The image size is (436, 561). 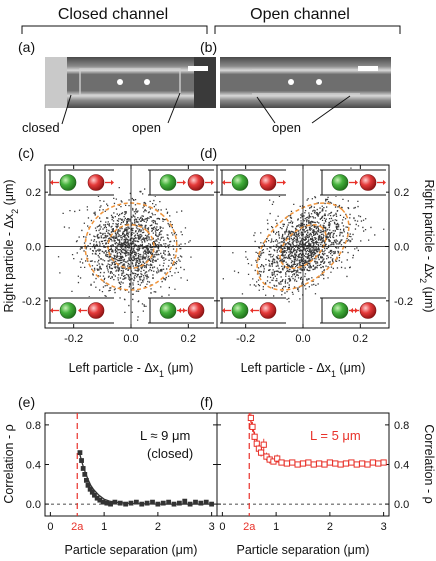 What do you see at coordinates (11, 245) in the screenshot?
I see `ylabel-c: Right particle - Δx2 (μm)` at bounding box center [11, 245].